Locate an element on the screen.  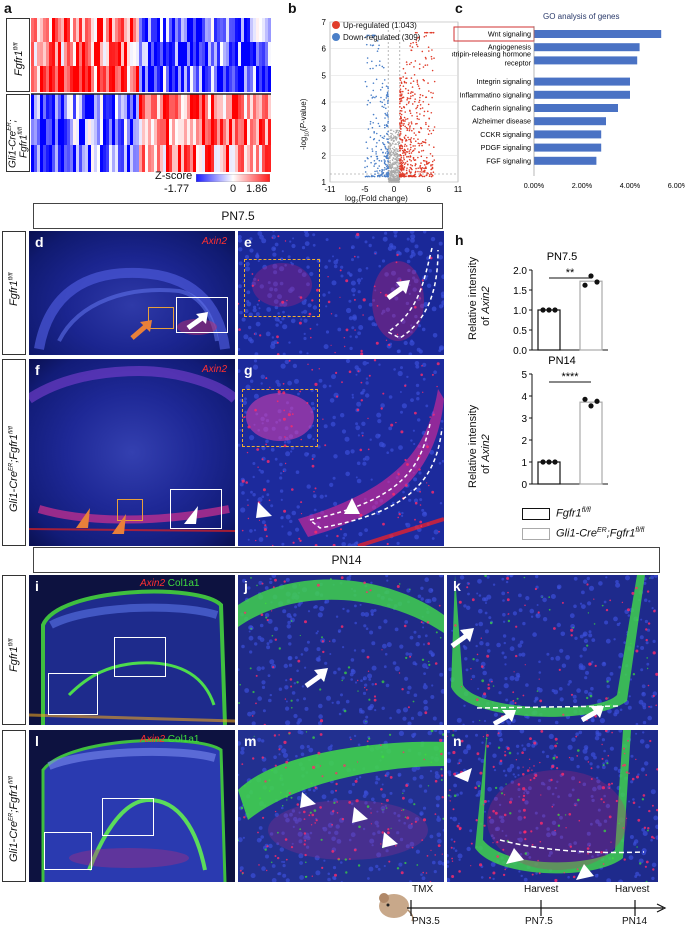
panel-j-label: j is located at coordinates (246, 586).